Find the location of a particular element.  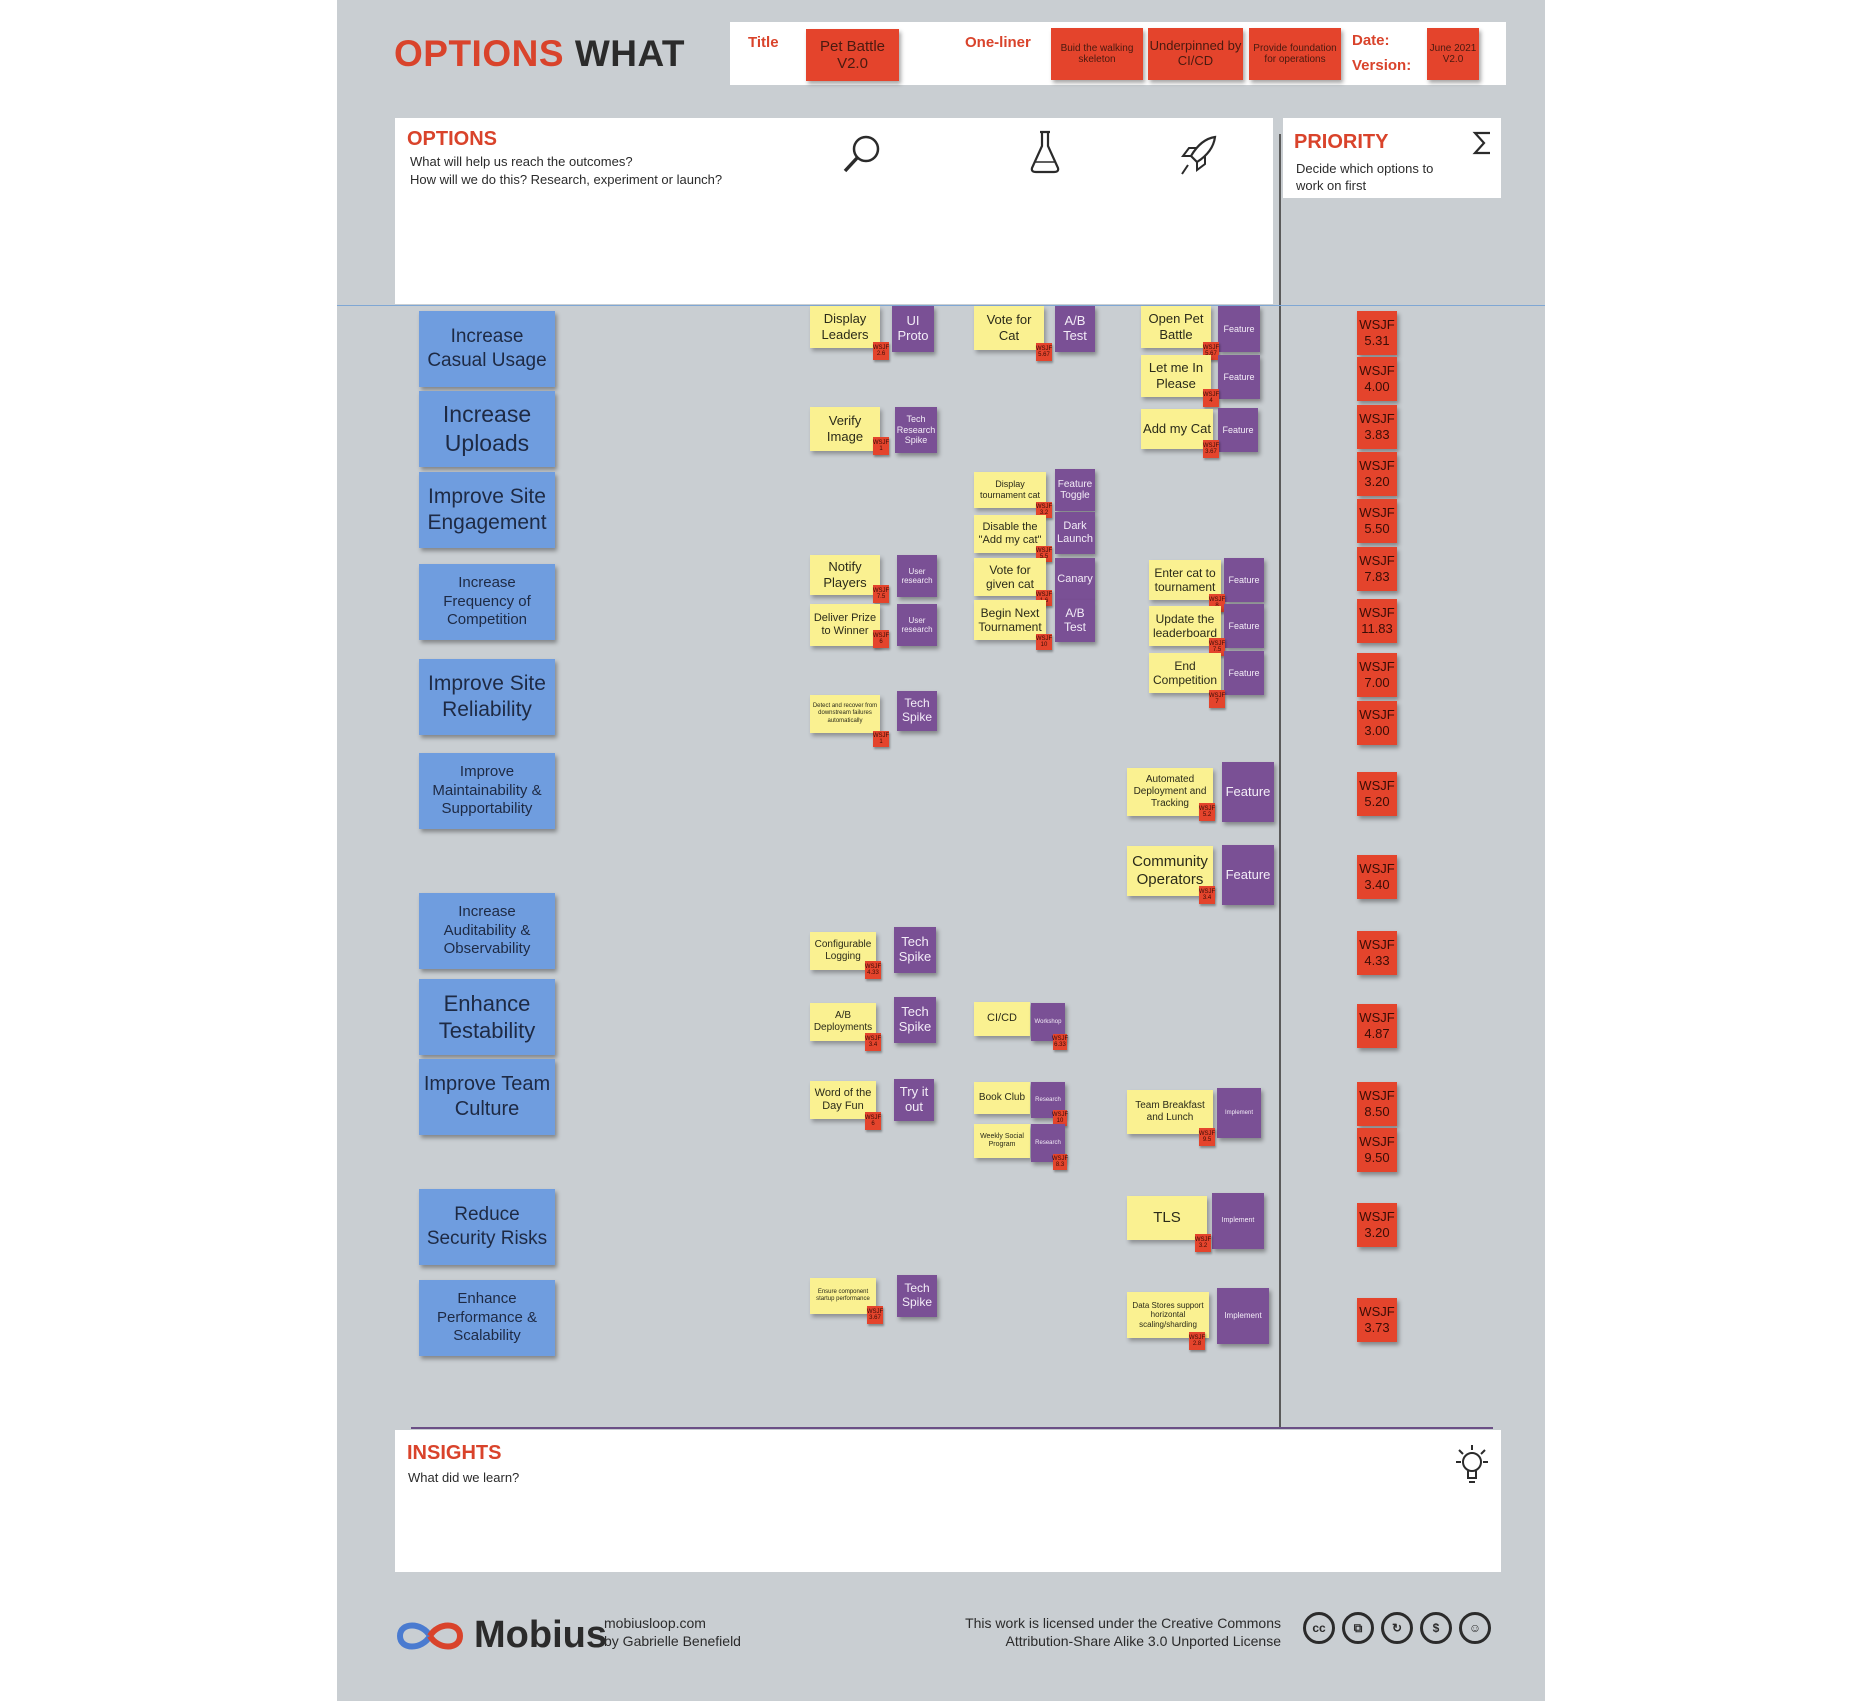

attribution-icon: ☺ is located at coordinates (1475, 1628).